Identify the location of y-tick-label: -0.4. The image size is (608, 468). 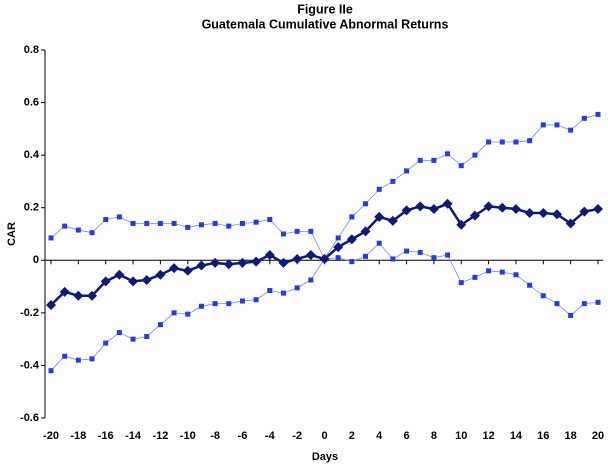
(30, 365).